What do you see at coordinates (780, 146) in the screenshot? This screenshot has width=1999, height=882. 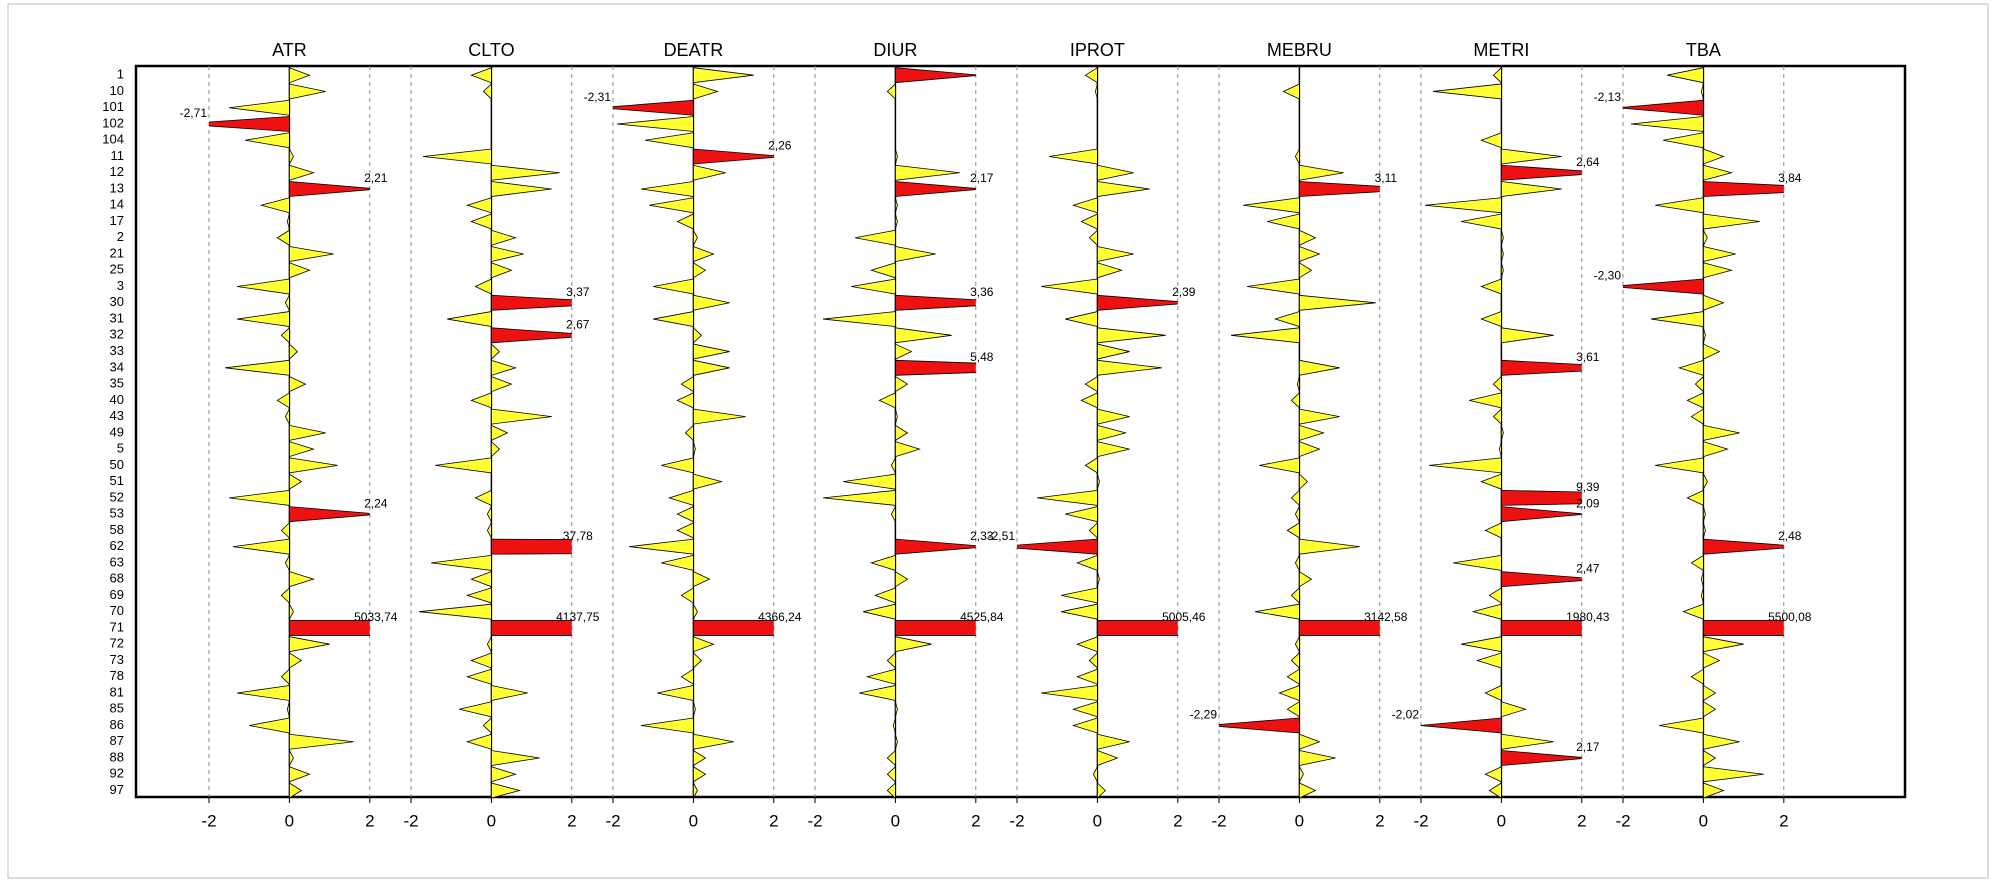 I see `value-label: 2,26` at bounding box center [780, 146].